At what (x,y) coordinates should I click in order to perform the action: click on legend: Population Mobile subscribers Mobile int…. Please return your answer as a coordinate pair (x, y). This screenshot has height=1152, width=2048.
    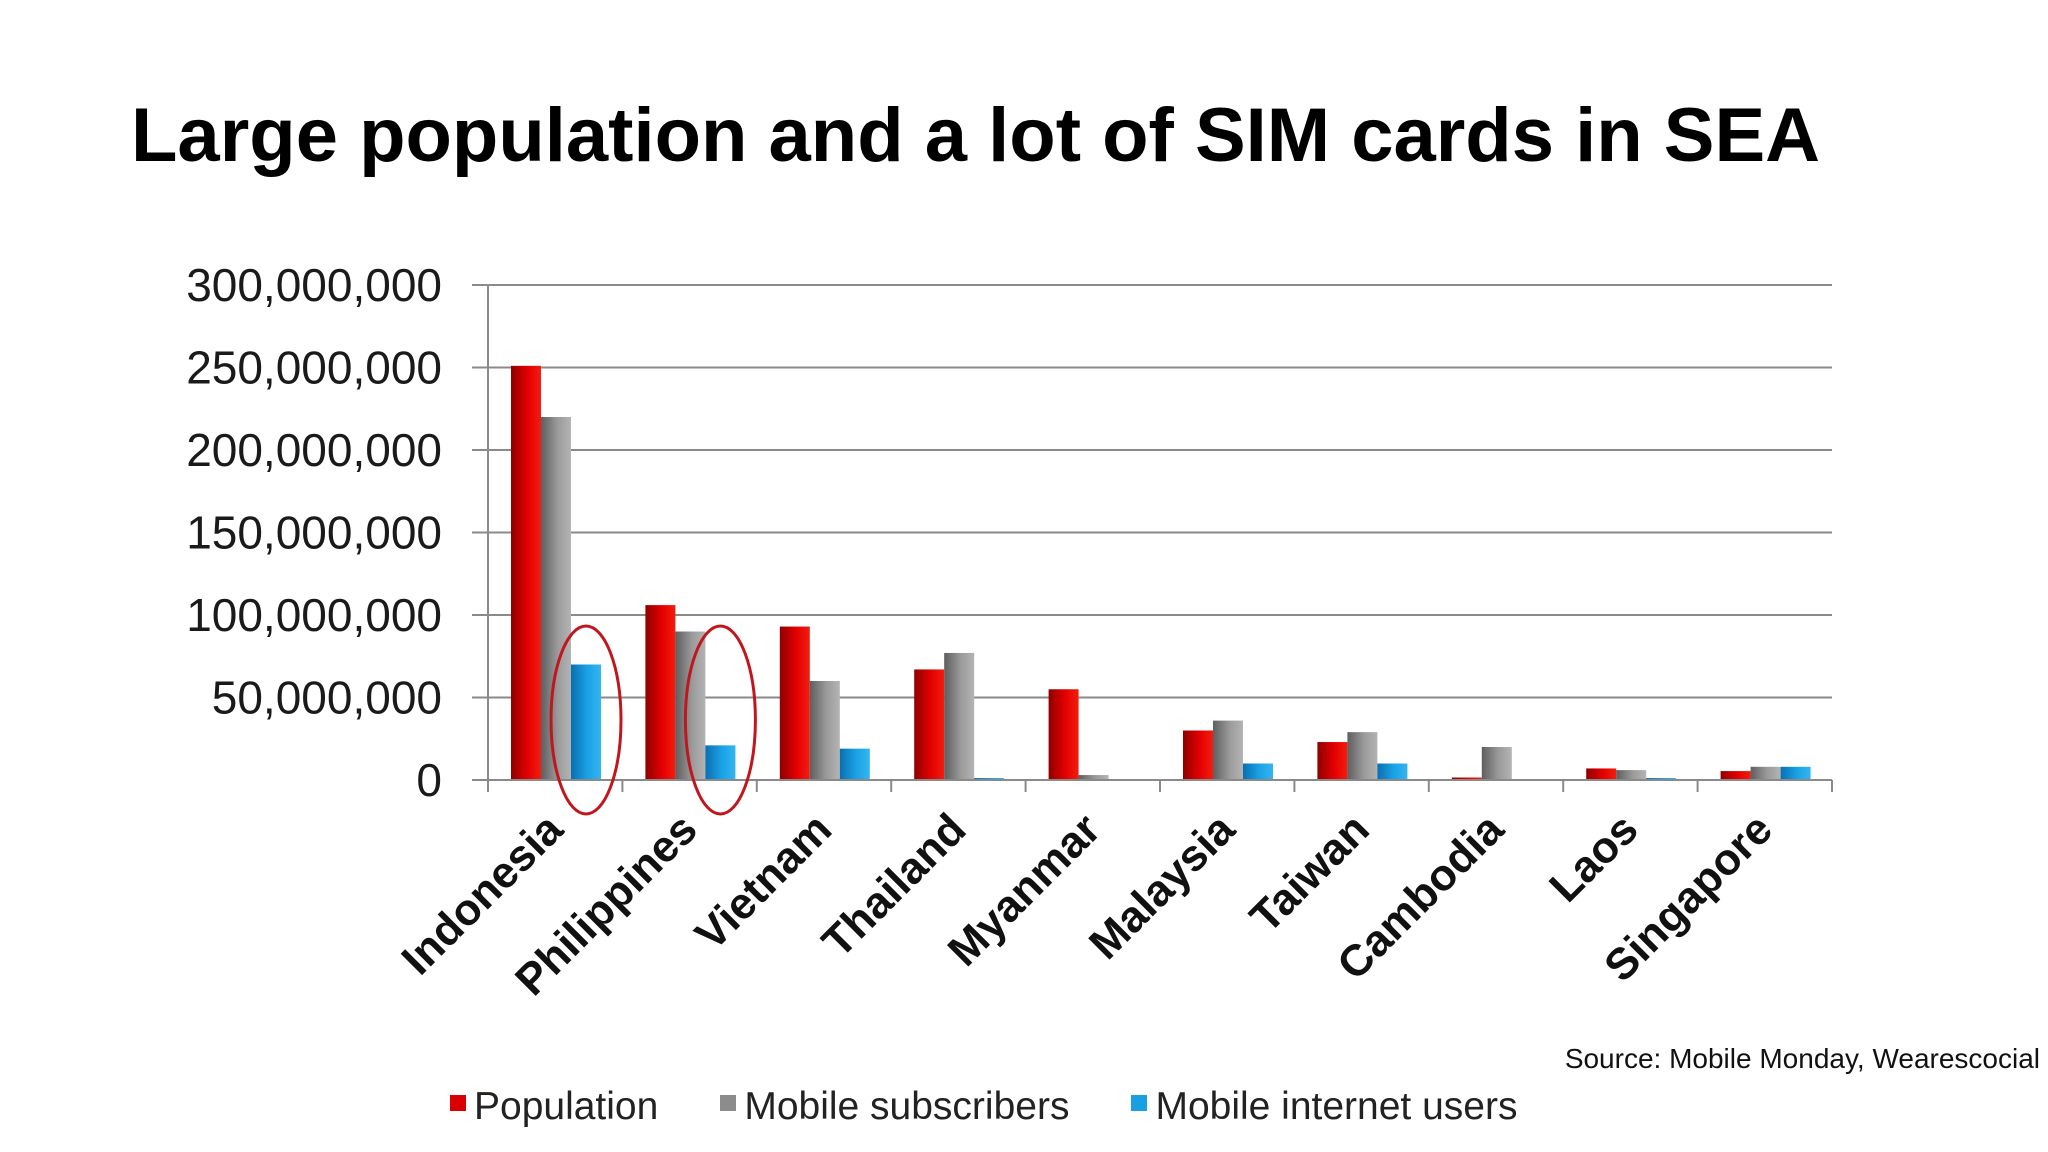
    Looking at the image, I should click on (1014, 1107).